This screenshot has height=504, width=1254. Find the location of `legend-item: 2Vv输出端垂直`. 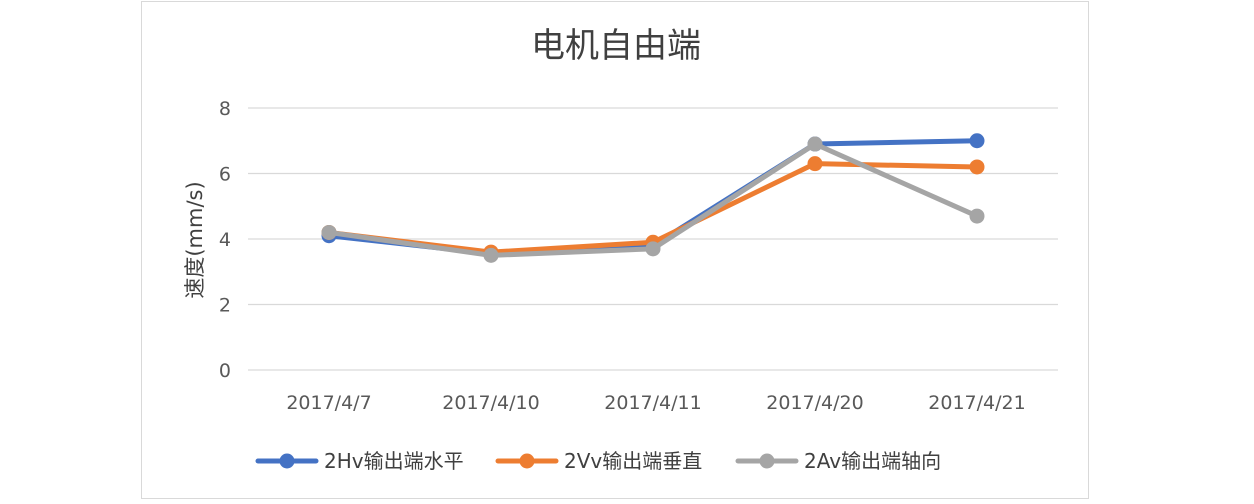

legend-item: 2Vv输出端垂直 is located at coordinates (598, 461).